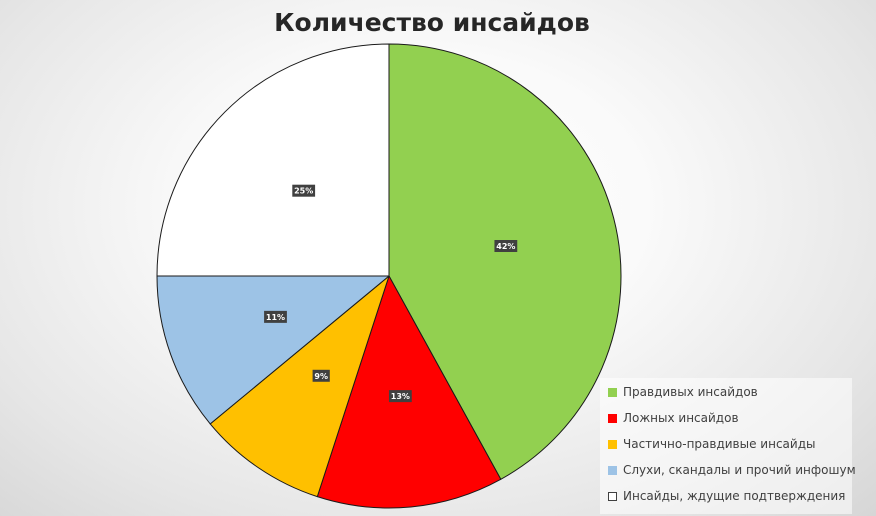 This screenshot has width=876, height=516. I want to click on legend-label: Ложных инсайдов, so click(681, 418).